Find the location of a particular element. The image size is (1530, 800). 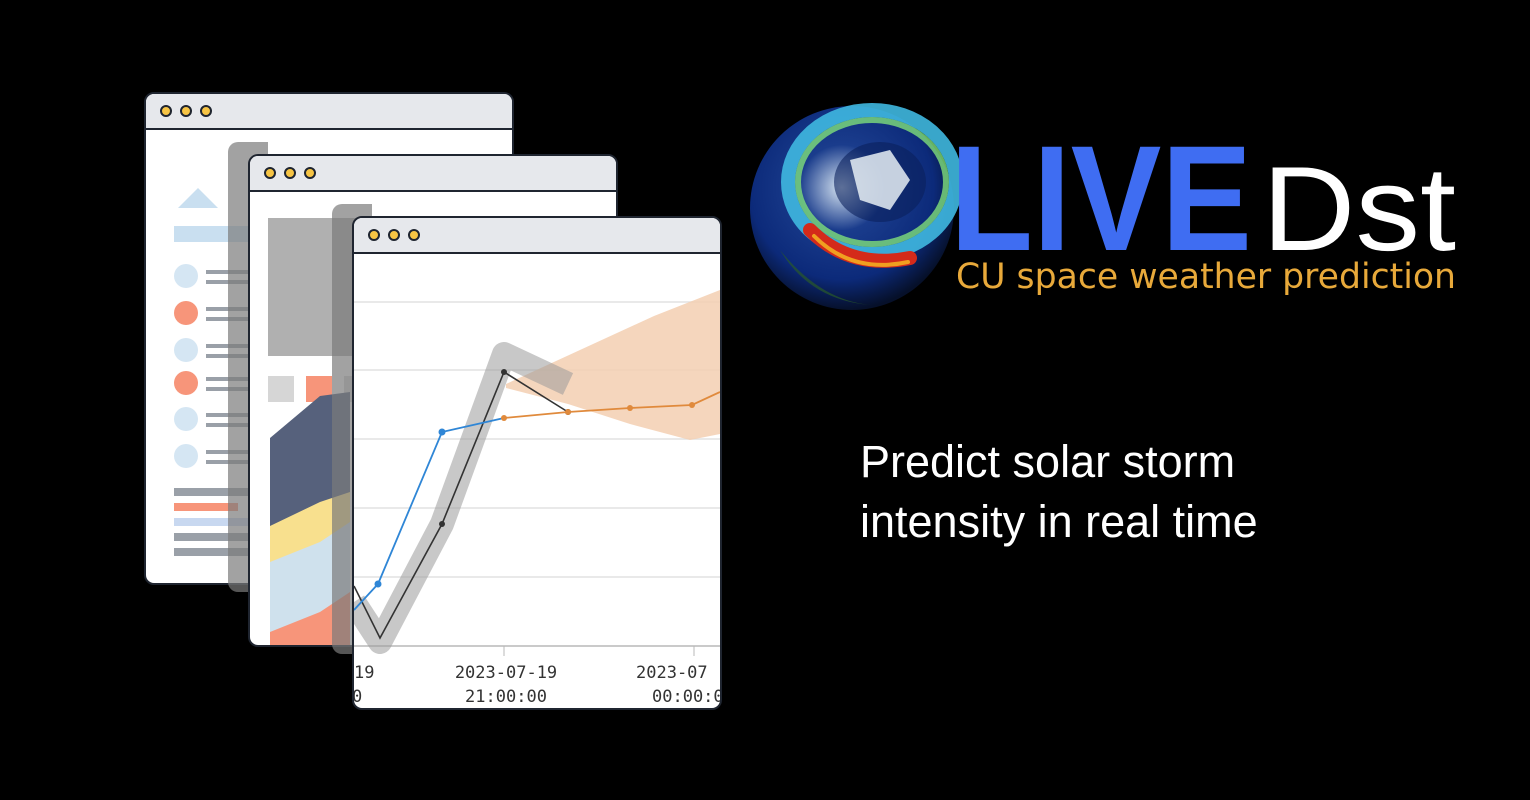

brand-name-live: LIVE is located at coordinates (1101, 198).